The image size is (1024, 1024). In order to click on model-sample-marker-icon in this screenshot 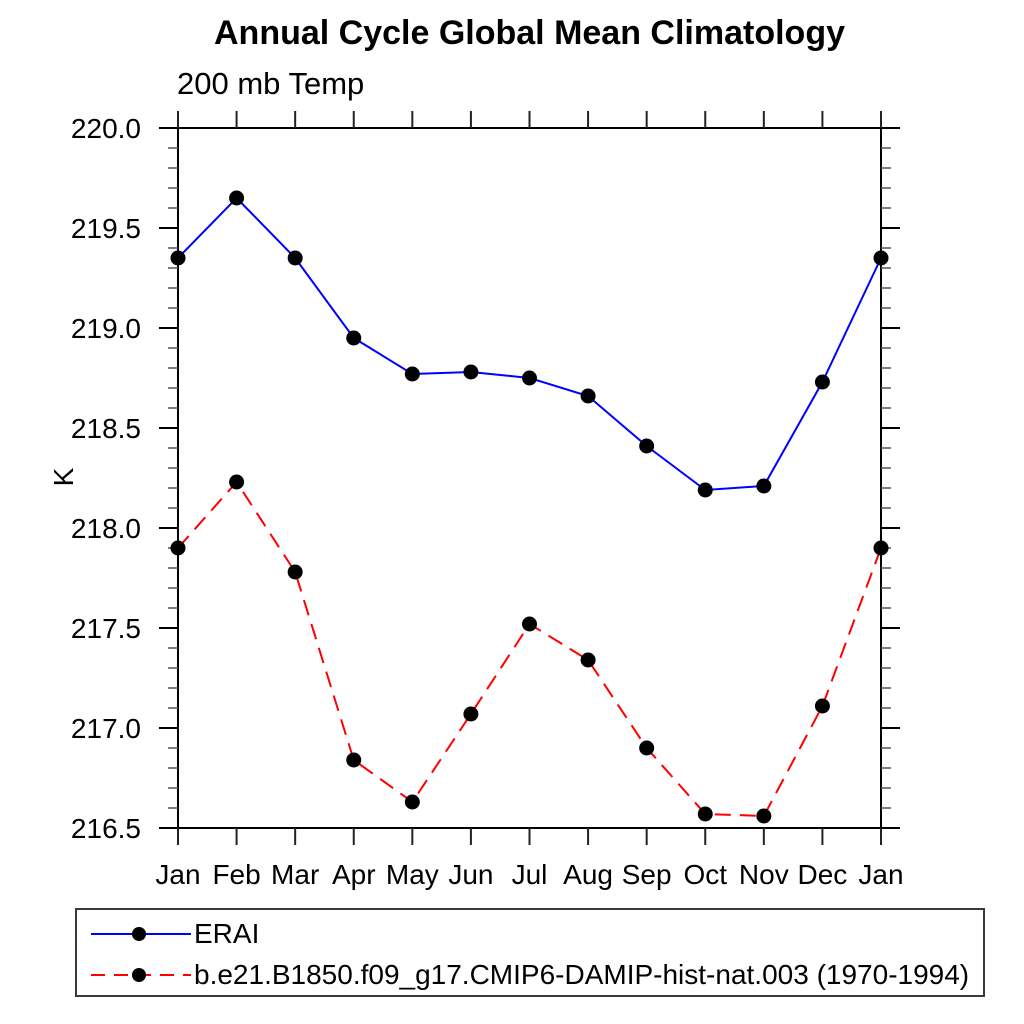, I will do `click(139, 975)`.